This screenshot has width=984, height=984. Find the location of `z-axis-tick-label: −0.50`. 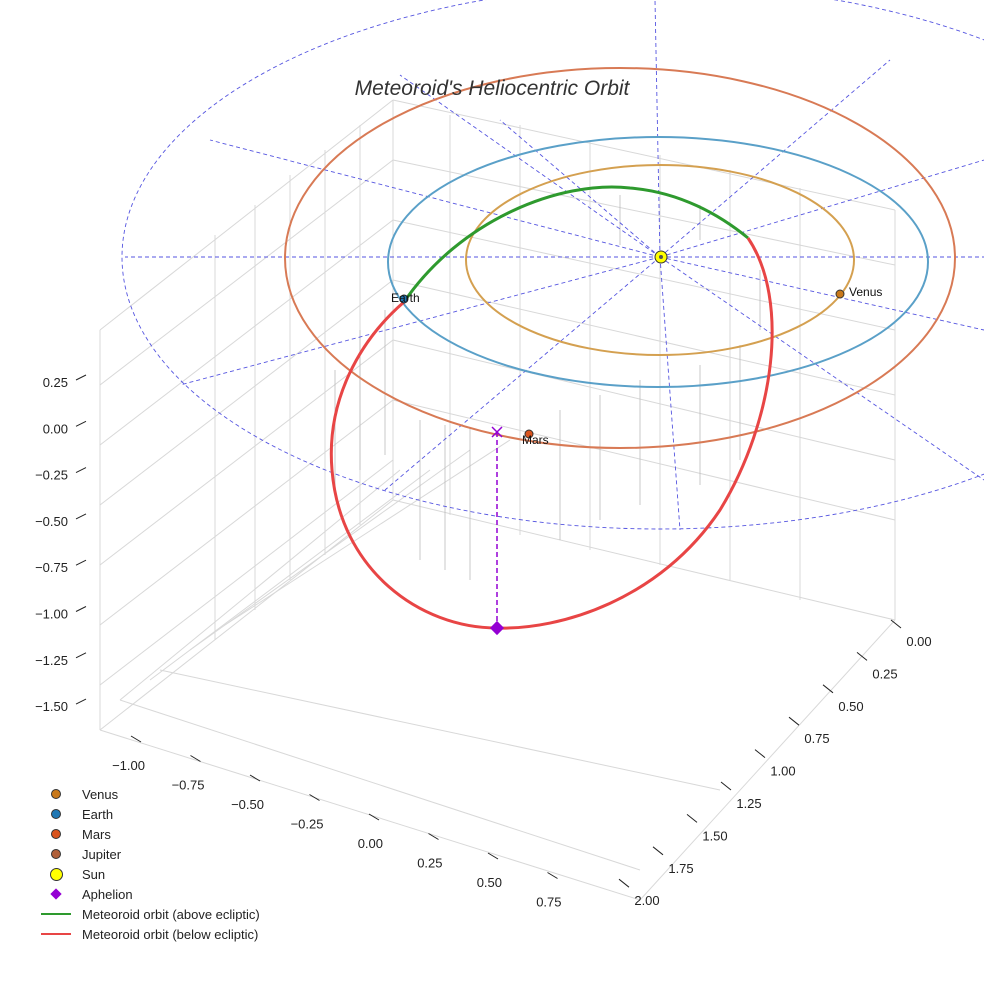

z-axis-tick-label: −0.50 is located at coordinates (51, 521).